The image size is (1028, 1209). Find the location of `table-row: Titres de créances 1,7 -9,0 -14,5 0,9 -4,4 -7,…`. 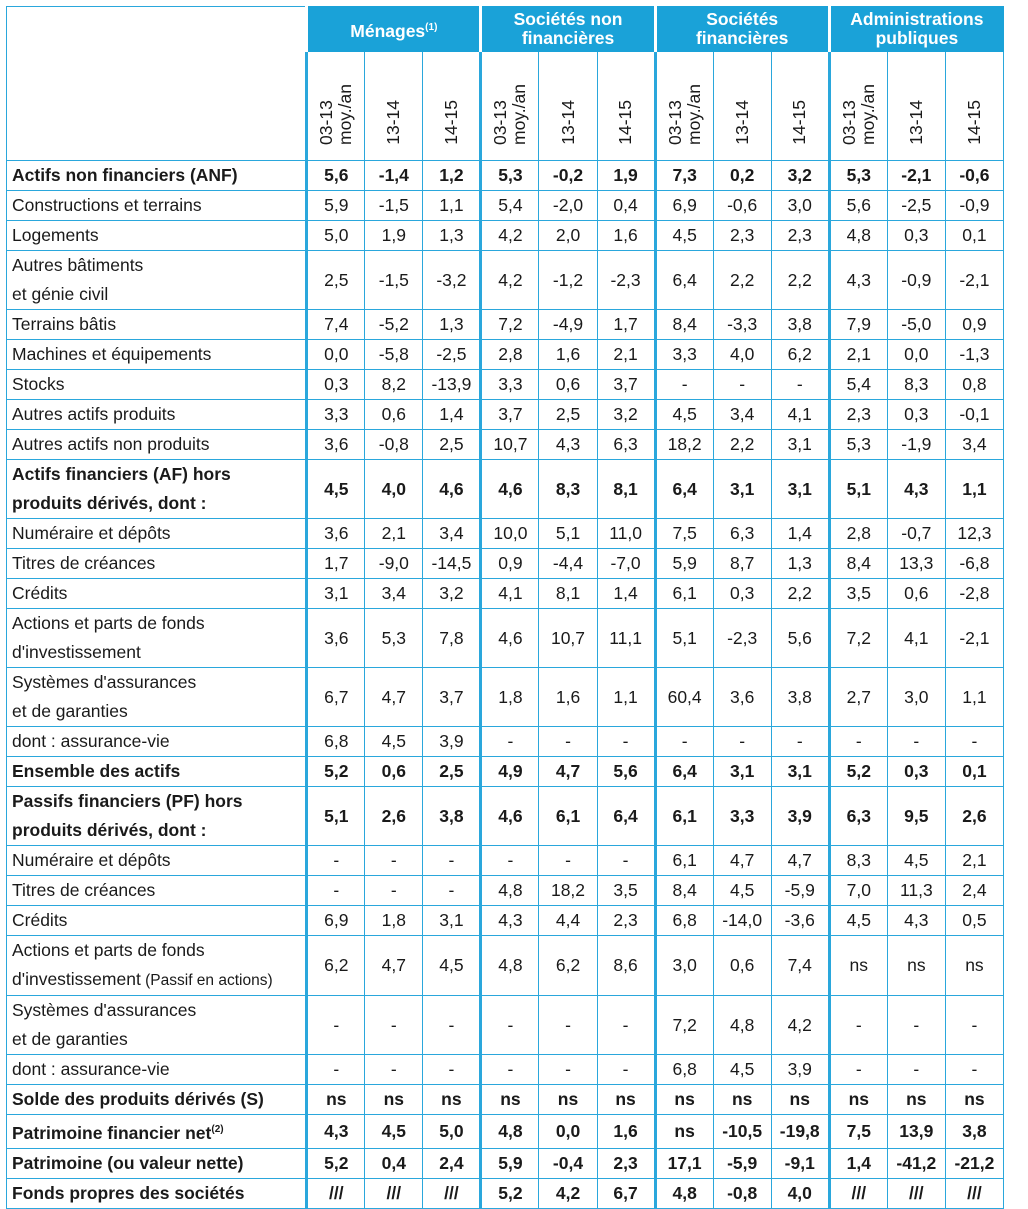

table-row: Titres de créances 1,7 -9,0 -14,5 0,9 -4,4 -7,… is located at coordinates (505, 563).